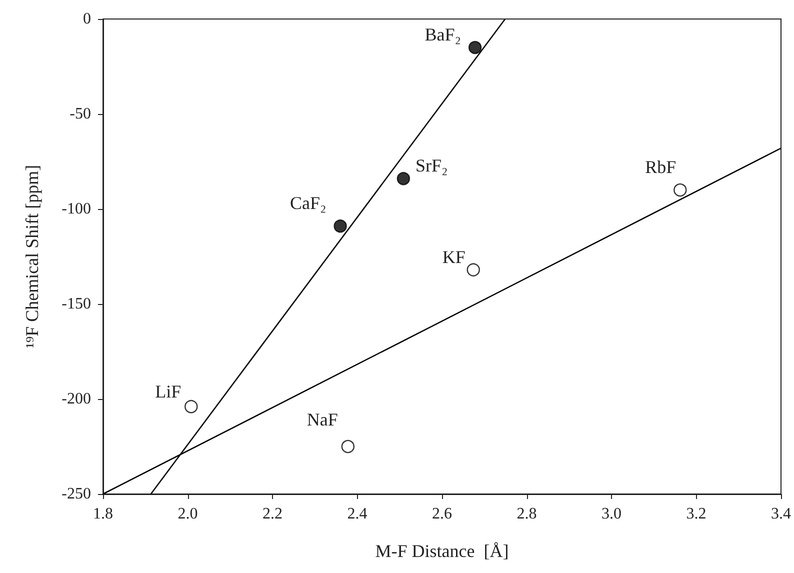 This screenshot has width=794, height=573. I want to click on y-tick-label: -250, so click(76, 494).